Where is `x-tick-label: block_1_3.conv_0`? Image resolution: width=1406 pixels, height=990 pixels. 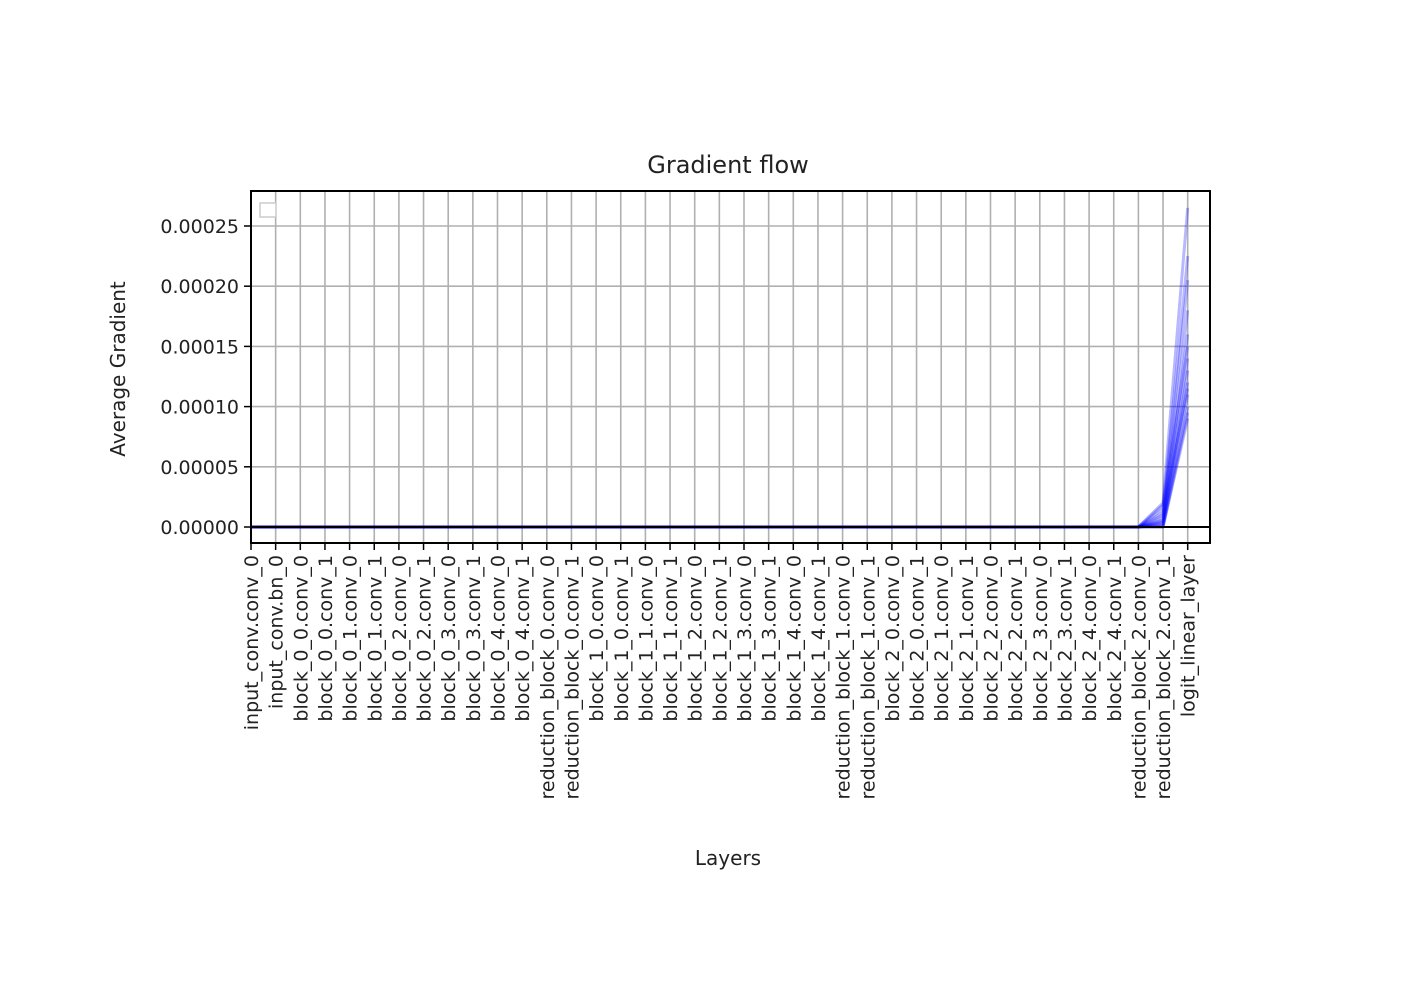 x-tick-label: block_1_3.conv_0 is located at coordinates (745, 638).